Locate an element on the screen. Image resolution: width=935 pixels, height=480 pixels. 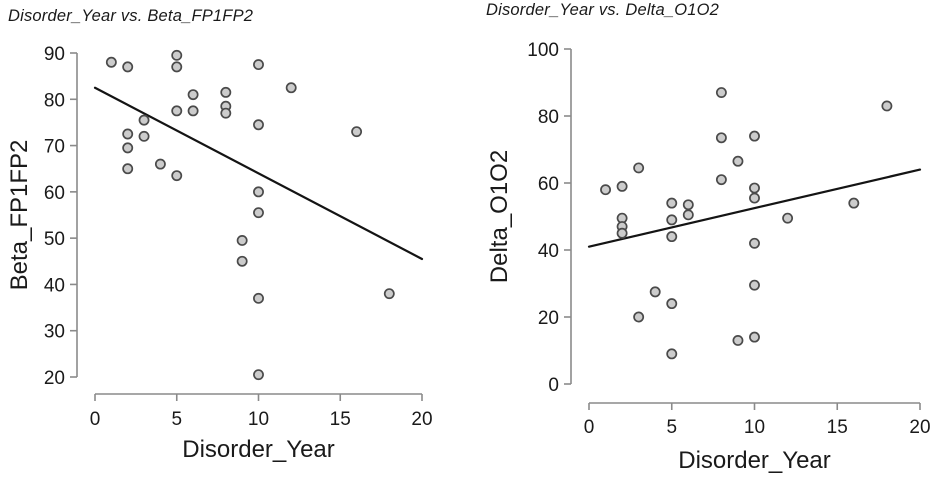
y-axis-label: Beta_FP1FP2 is located at coordinates (19, 215).